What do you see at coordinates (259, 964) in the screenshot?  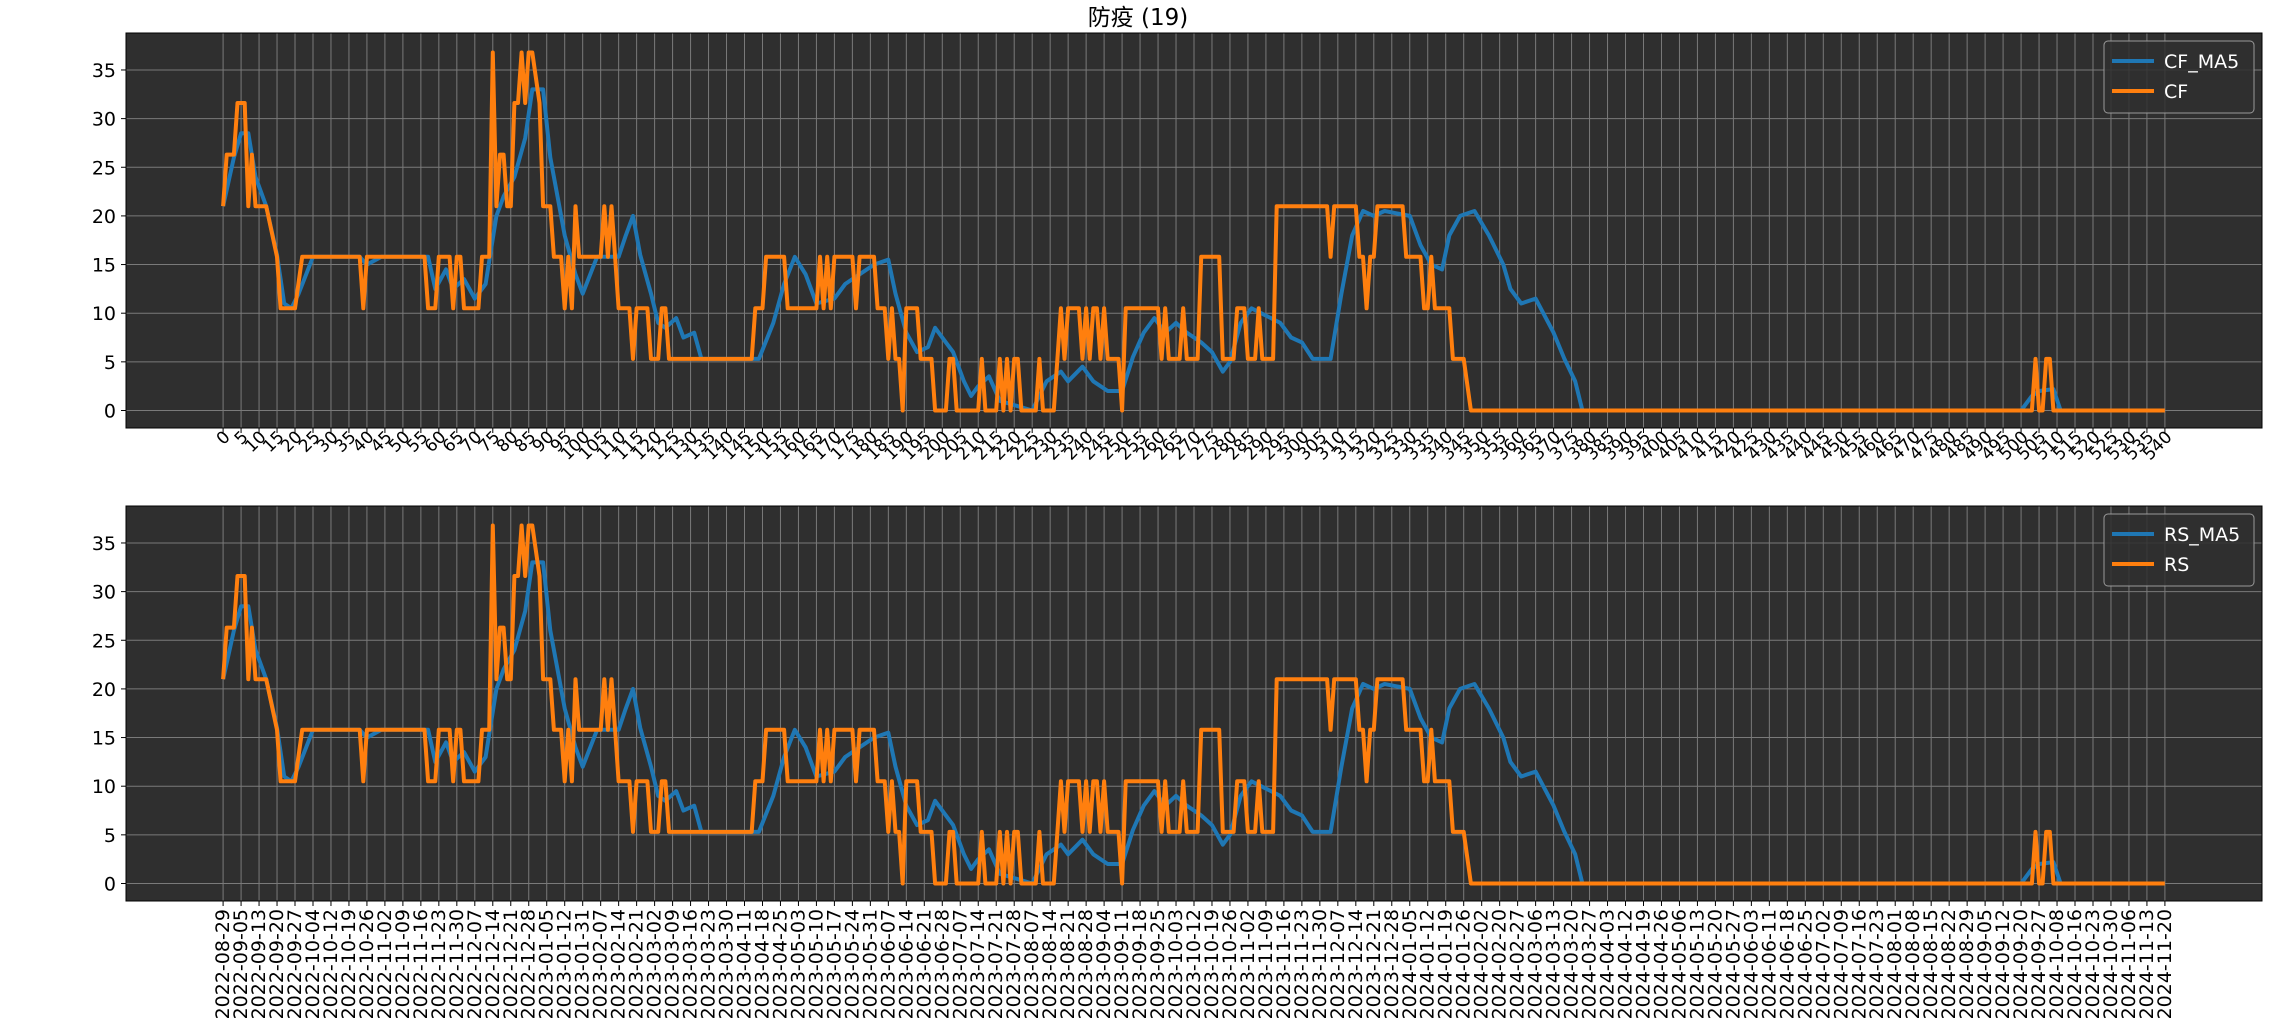 I see `x-tick-label: 2022-09-13` at bounding box center [259, 964].